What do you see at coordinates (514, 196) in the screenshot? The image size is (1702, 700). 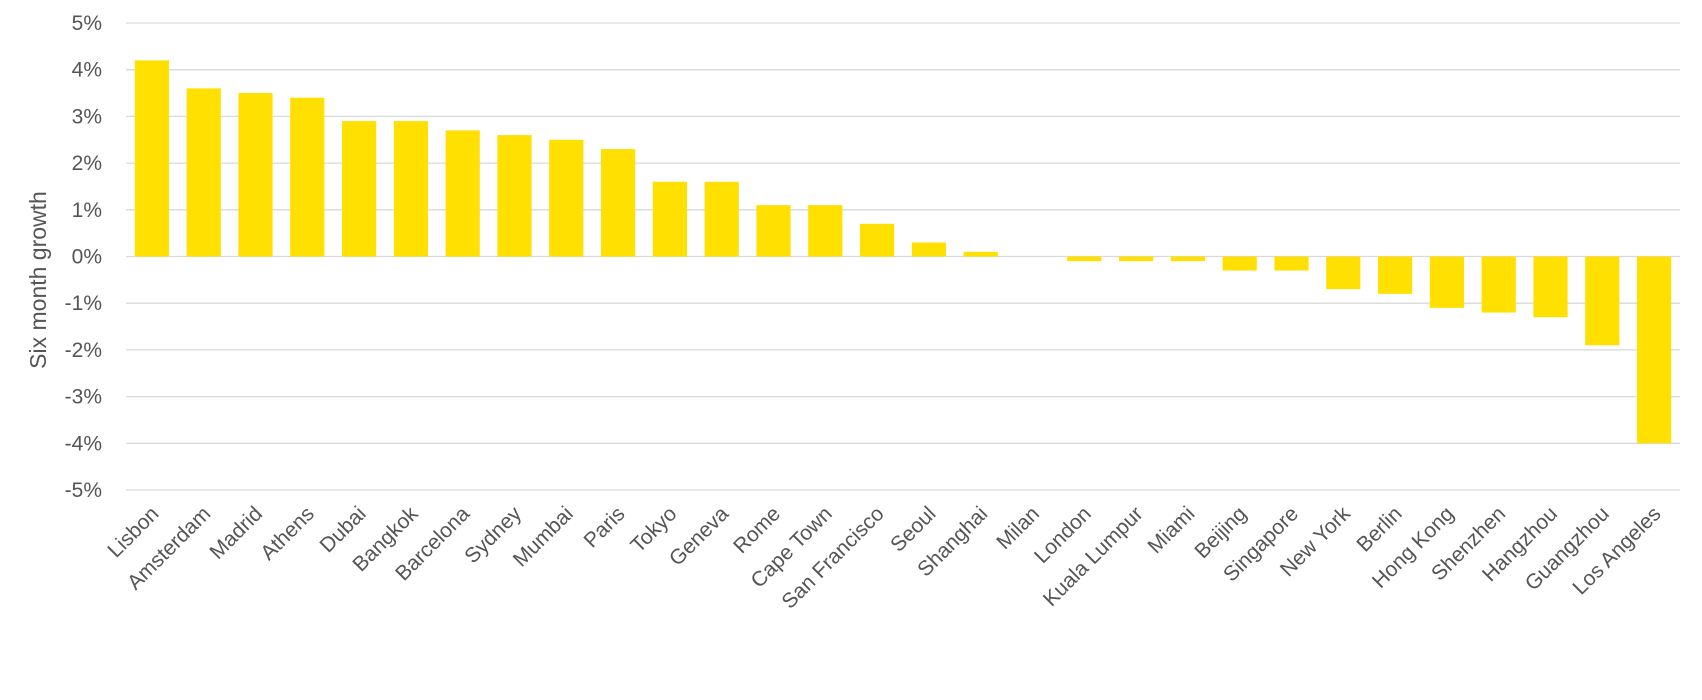 I see `bar-sydney` at bounding box center [514, 196].